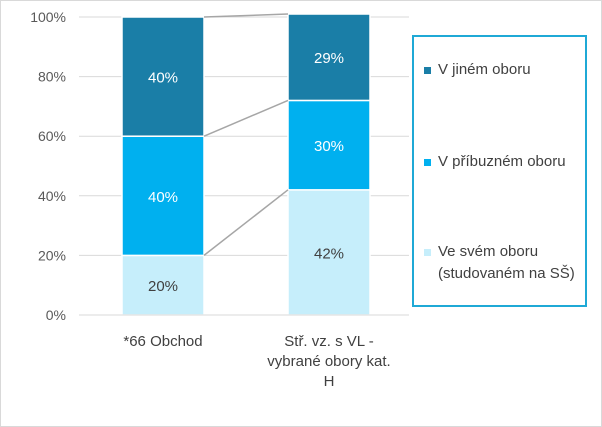 This screenshot has height=427, width=602. Describe the element at coordinates (328, 361) in the screenshot. I see `x-category-label: Stř. vz. s VL -vybrané obory kat. H` at that location.